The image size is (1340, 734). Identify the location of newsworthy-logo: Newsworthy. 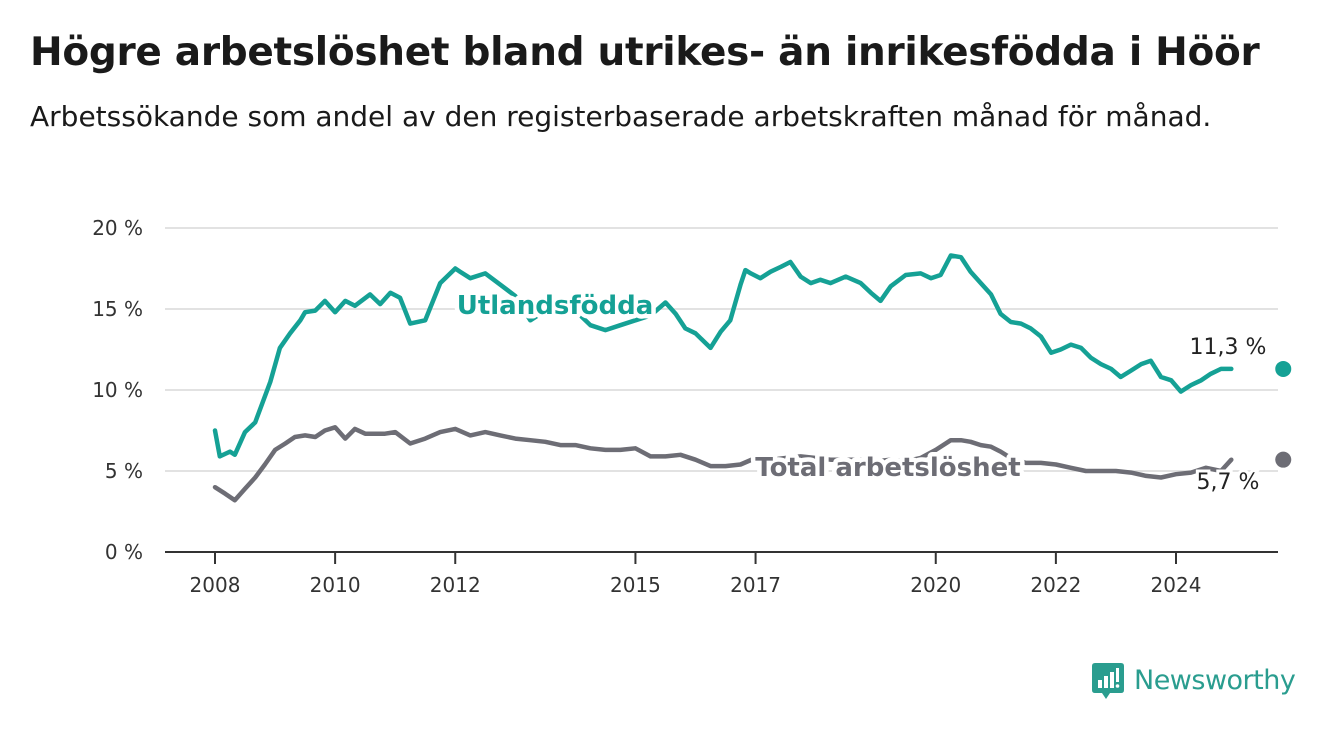
(1192, 680).